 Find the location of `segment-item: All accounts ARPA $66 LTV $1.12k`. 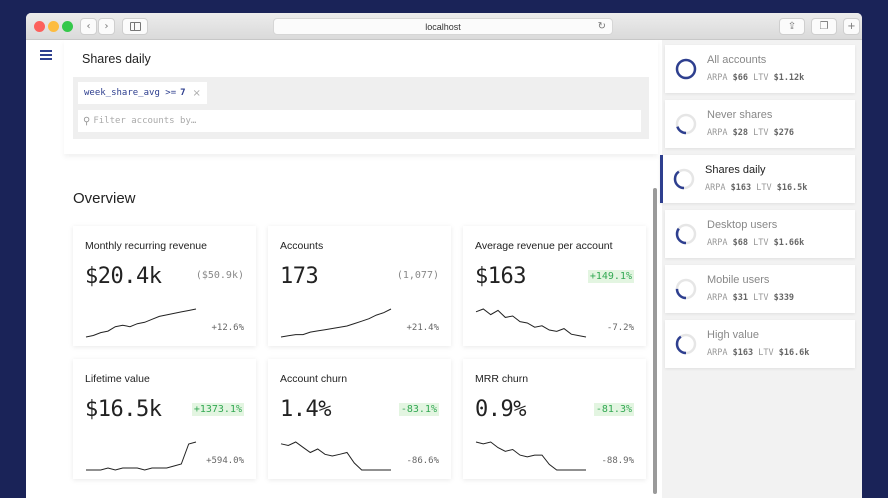

segment-item: All accounts ARPA $66 LTV $1.12k is located at coordinates (760, 69).